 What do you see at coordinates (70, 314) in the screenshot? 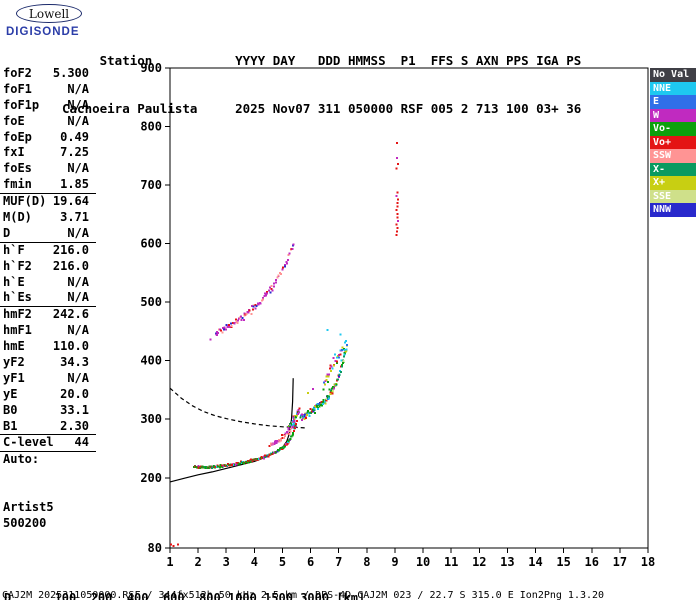
I see `param-value: 242.6` at bounding box center [70, 314].